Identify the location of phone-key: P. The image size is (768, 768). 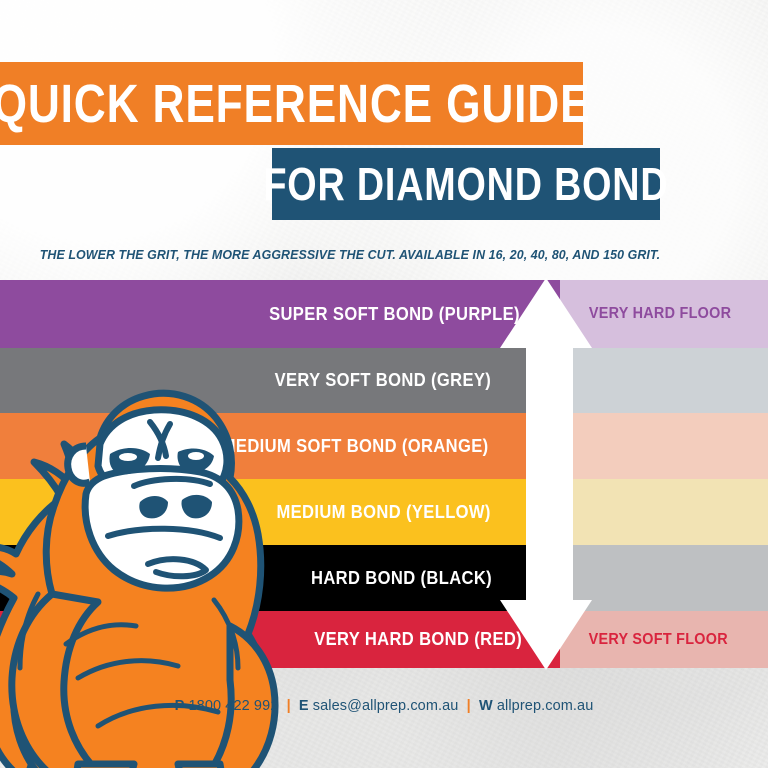
(179, 706).